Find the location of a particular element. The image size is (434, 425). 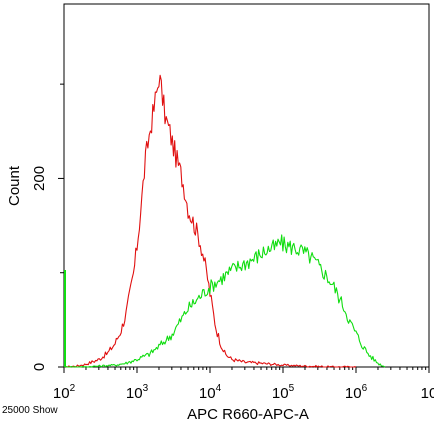

y-axis-label: Count is located at coordinates (14, 185).